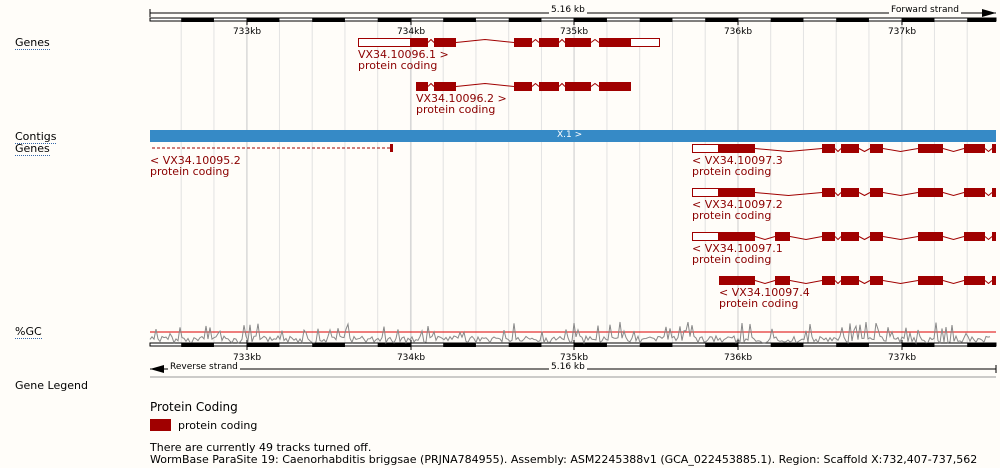  I want to click on tick-label-bottom: 734kb, so click(411, 358).